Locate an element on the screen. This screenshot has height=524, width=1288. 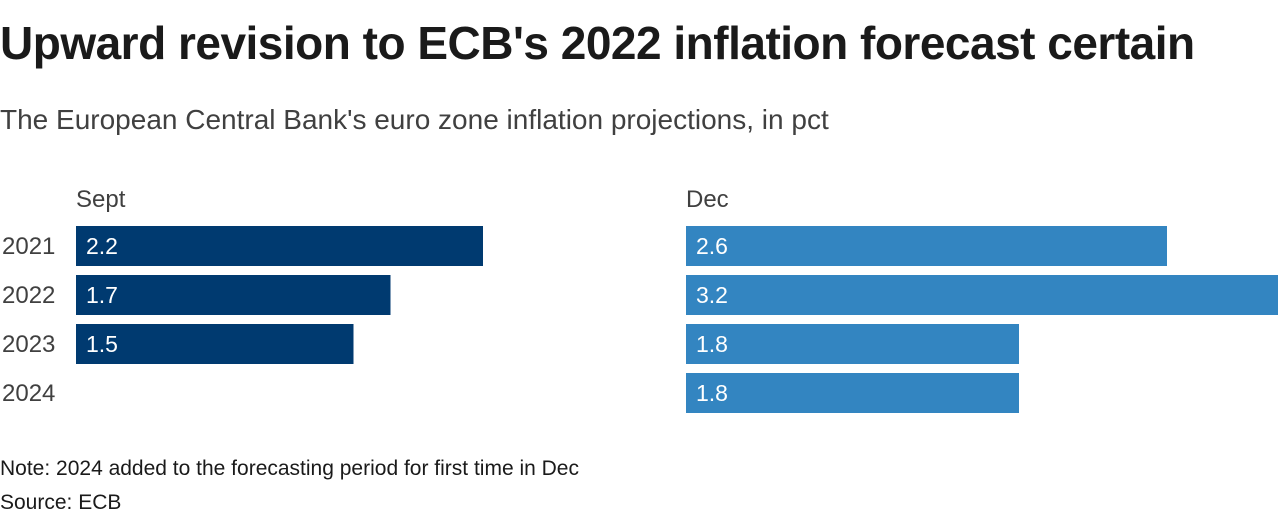
year-label-2021: 2021 is located at coordinates (28, 246).